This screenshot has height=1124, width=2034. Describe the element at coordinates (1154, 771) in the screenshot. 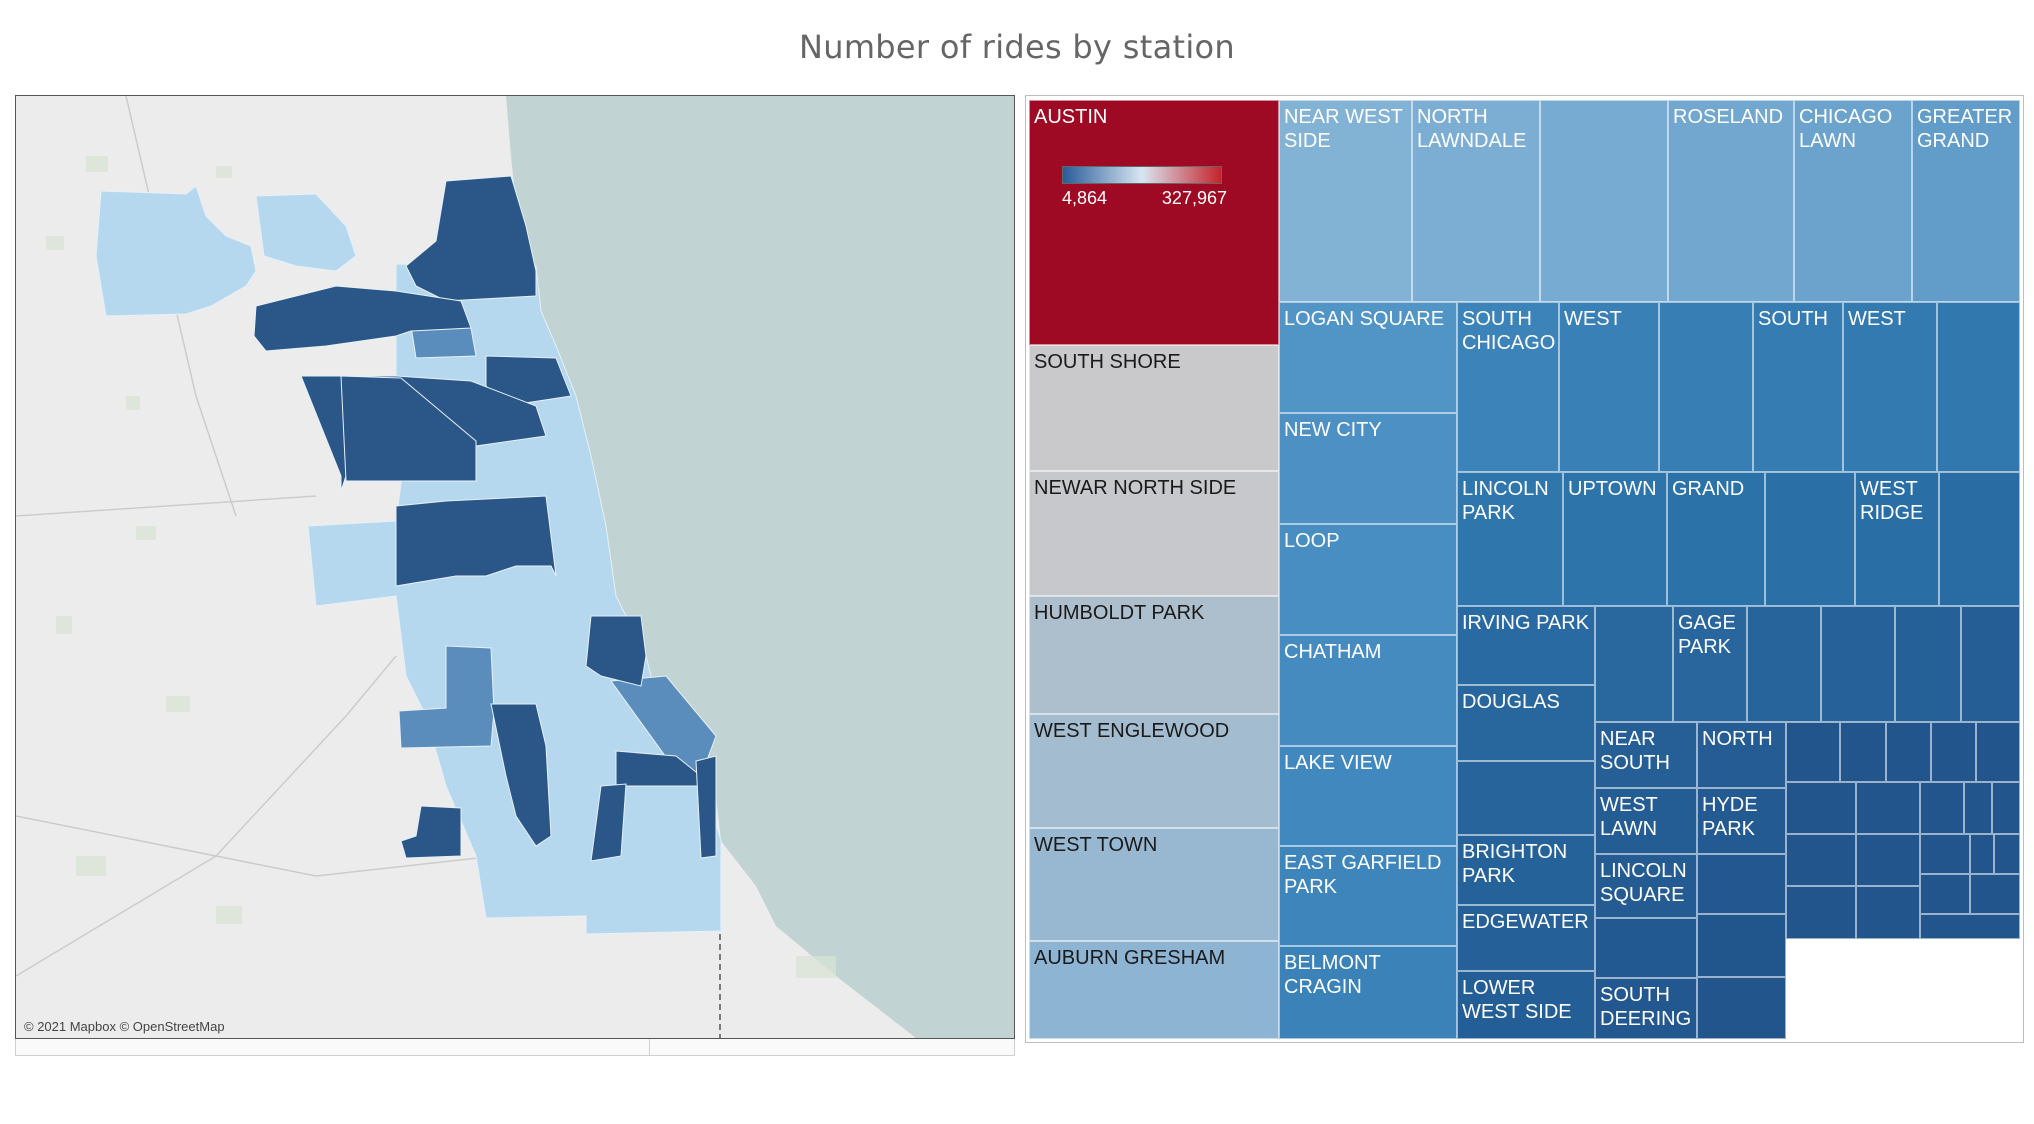

I see `treemap-tile: WEST ENGLEWOOD` at that location.